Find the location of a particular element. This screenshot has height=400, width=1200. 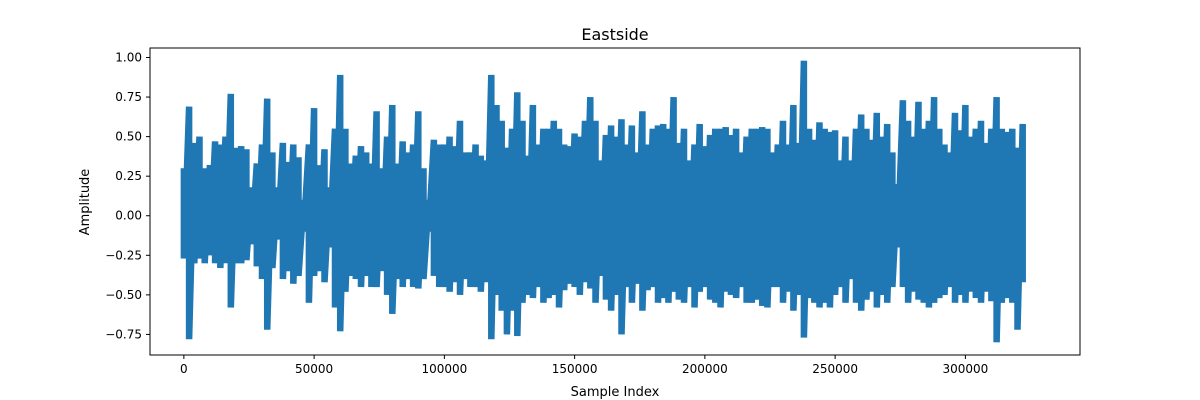

x-tick-label: 0 is located at coordinates (184, 369).